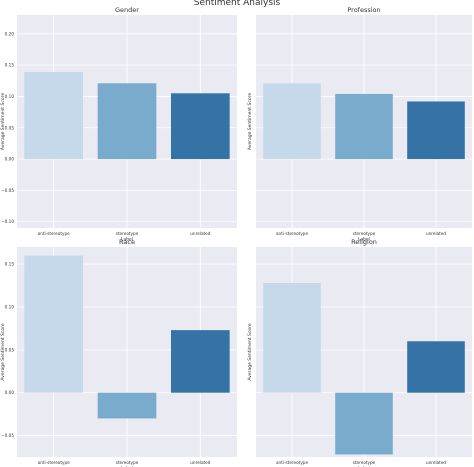 This screenshot has height=467, width=474. What do you see at coordinates (363, 10) in the screenshot?
I see `subplot-title: Profession` at bounding box center [363, 10].